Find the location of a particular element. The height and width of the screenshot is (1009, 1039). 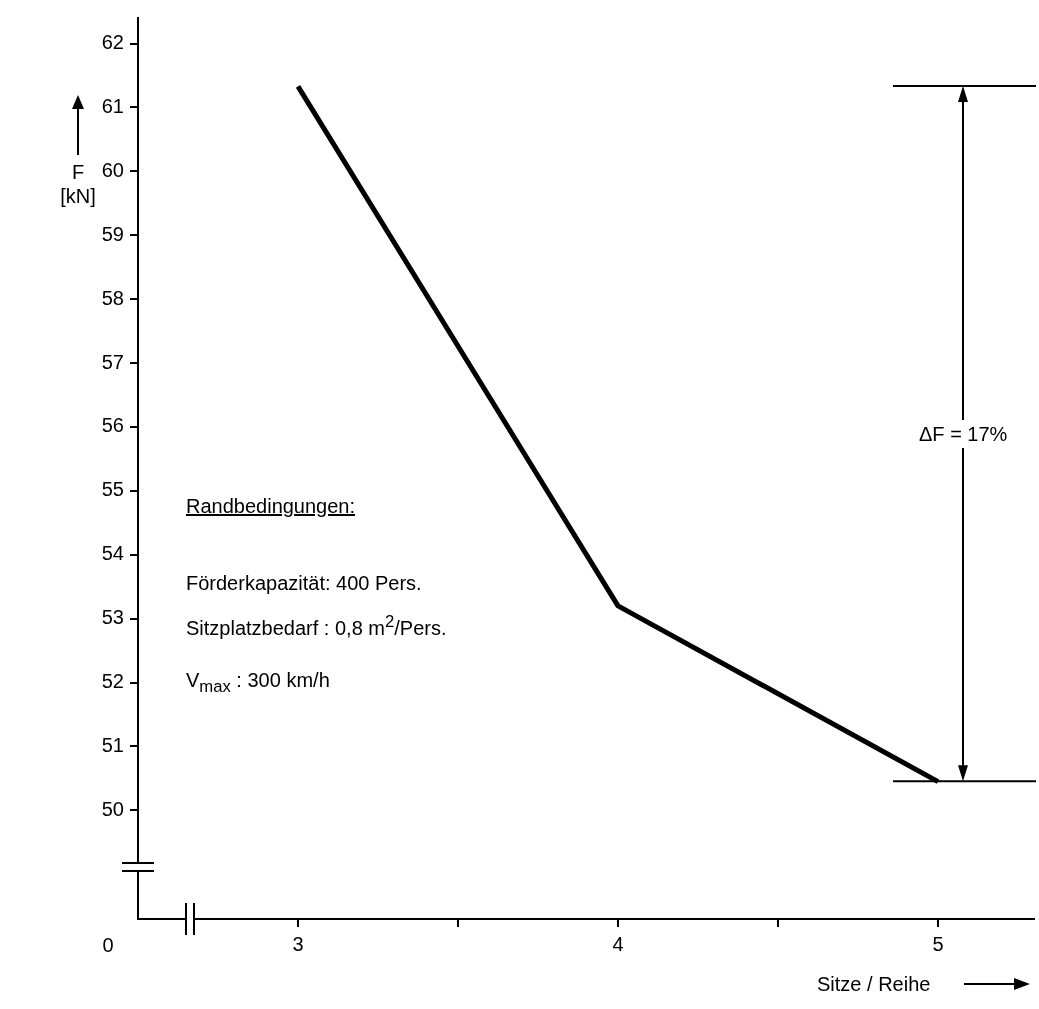

annotation: Randbedingungen: is located at coordinates (271, 506).